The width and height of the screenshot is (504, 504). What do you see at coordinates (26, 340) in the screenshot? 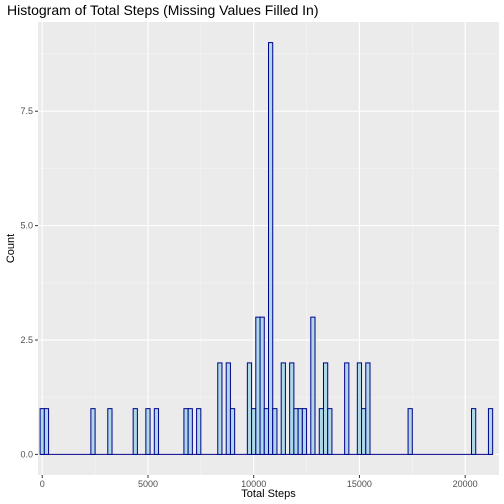
I see `y-tick-label: 2.5` at bounding box center [26, 340].